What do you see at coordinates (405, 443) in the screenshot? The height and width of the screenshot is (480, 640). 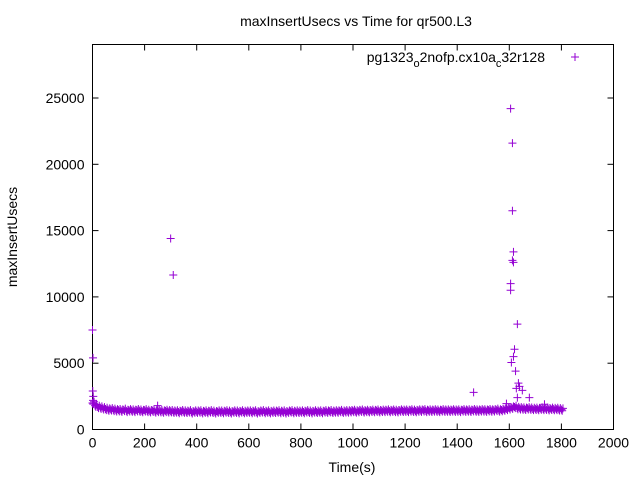 I see `x-tick-label: 1200` at bounding box center [405, 443].